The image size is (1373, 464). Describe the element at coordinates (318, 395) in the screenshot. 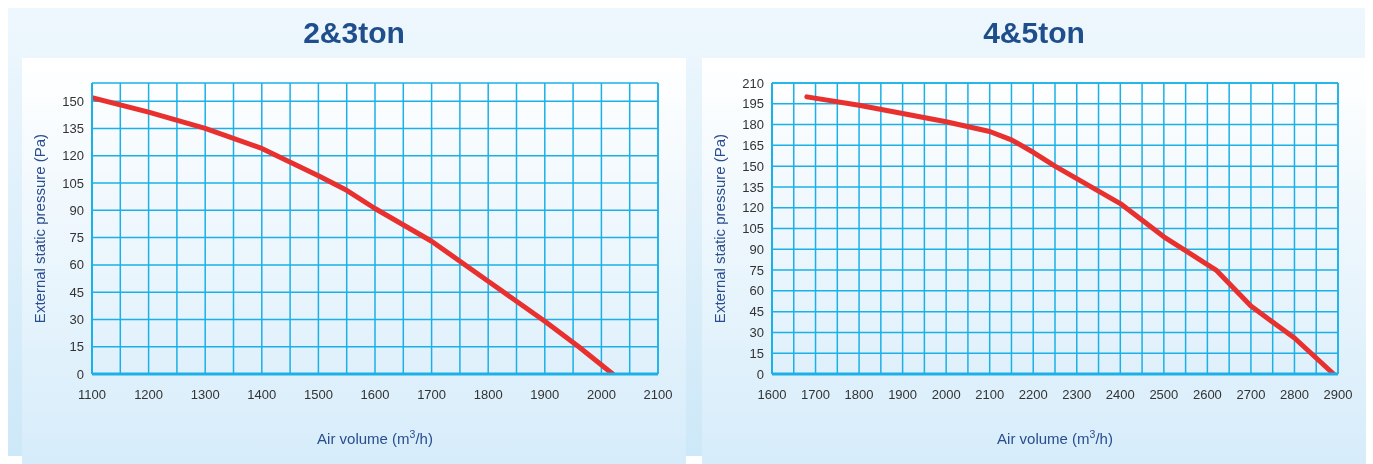

I see `x-tick-label: 1500` at that location.